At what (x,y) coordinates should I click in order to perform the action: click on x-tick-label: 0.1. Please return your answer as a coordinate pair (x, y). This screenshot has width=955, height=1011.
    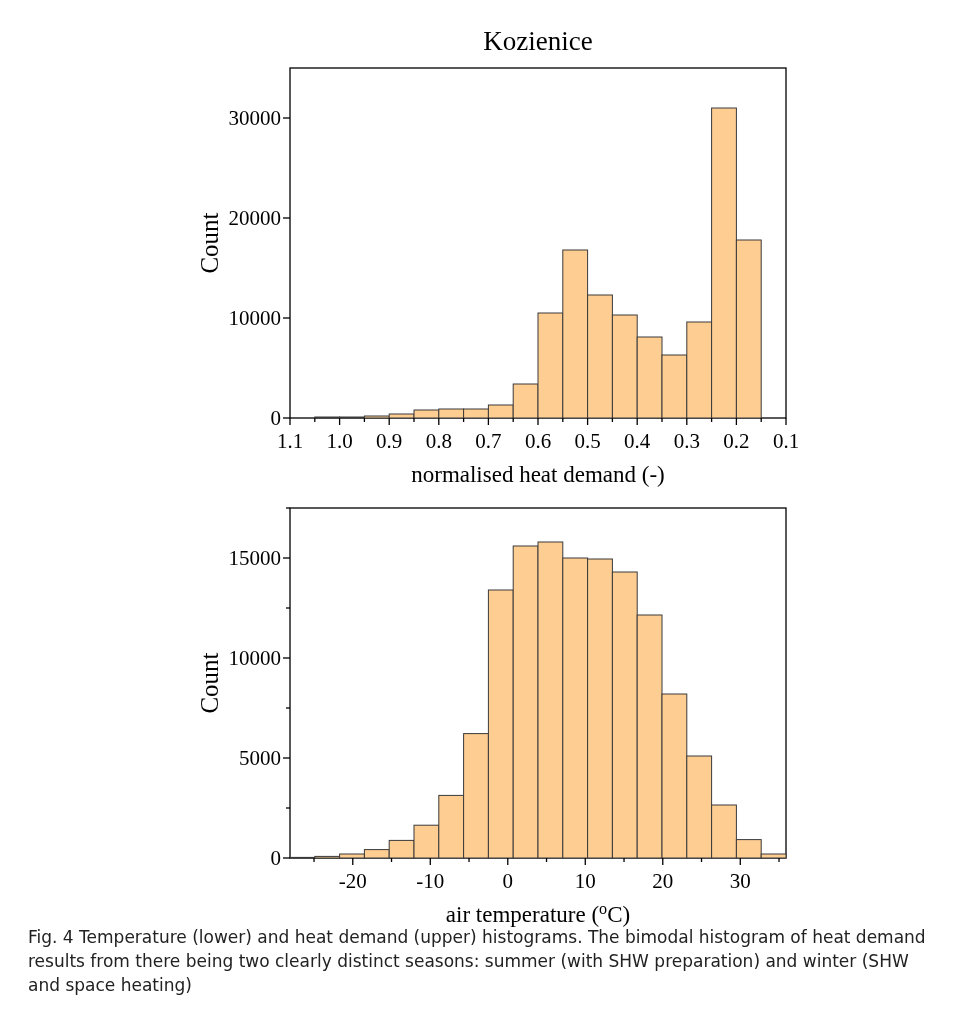
    Looking at the image, I should click on (786, 441).